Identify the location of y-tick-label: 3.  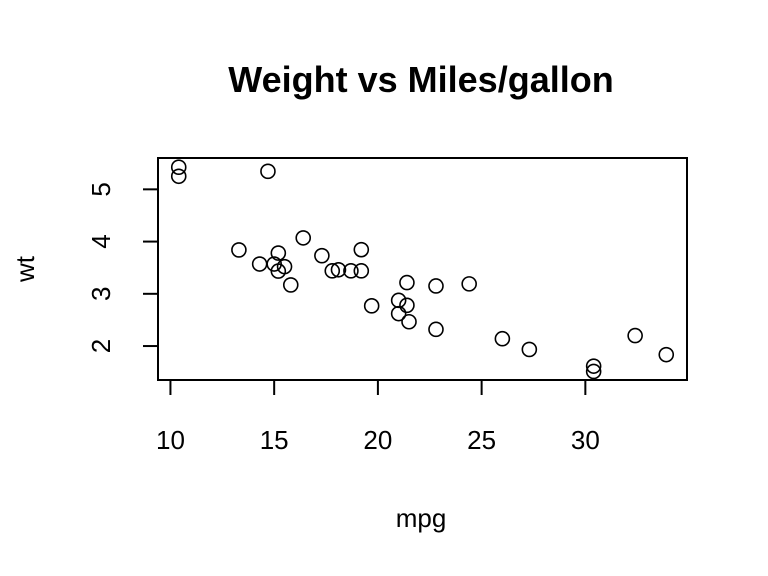
(101, 294).